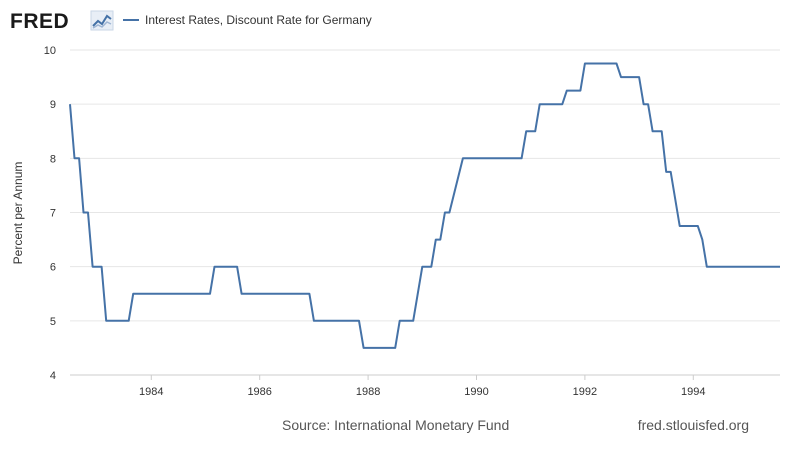 The width and height of the screenshot is (800, 450). I want to click on x-tick-label: 1990, so click(476, 392).